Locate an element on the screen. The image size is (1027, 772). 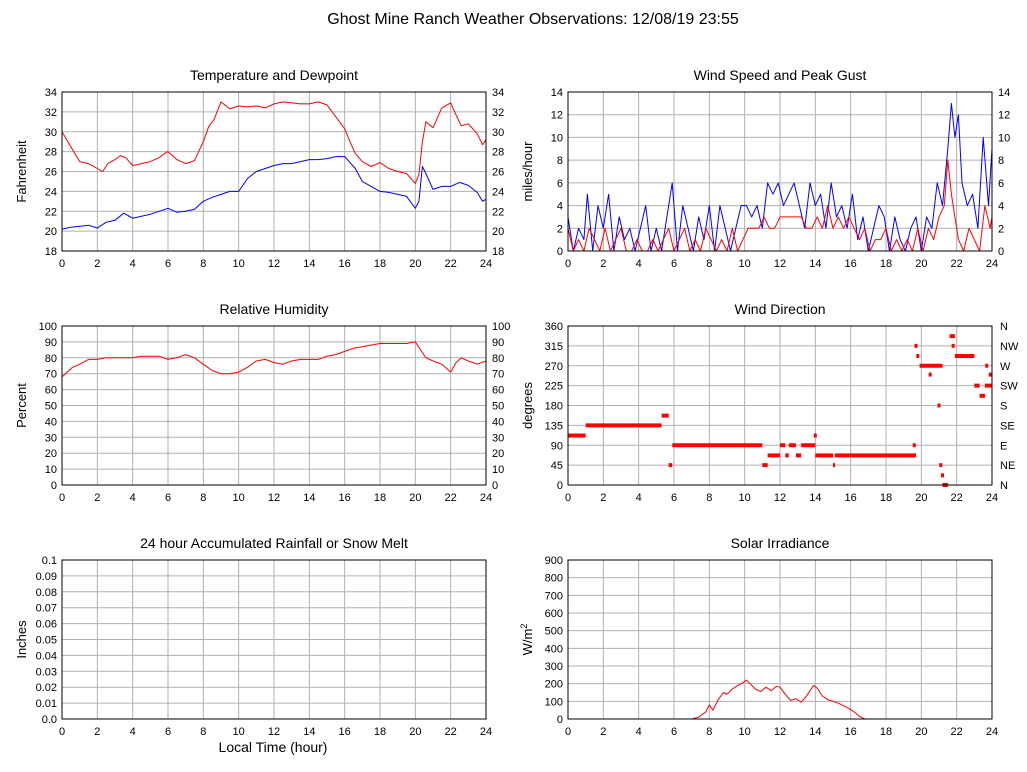
y-tick-label: 0.05 is located at coordinates (46, 641).